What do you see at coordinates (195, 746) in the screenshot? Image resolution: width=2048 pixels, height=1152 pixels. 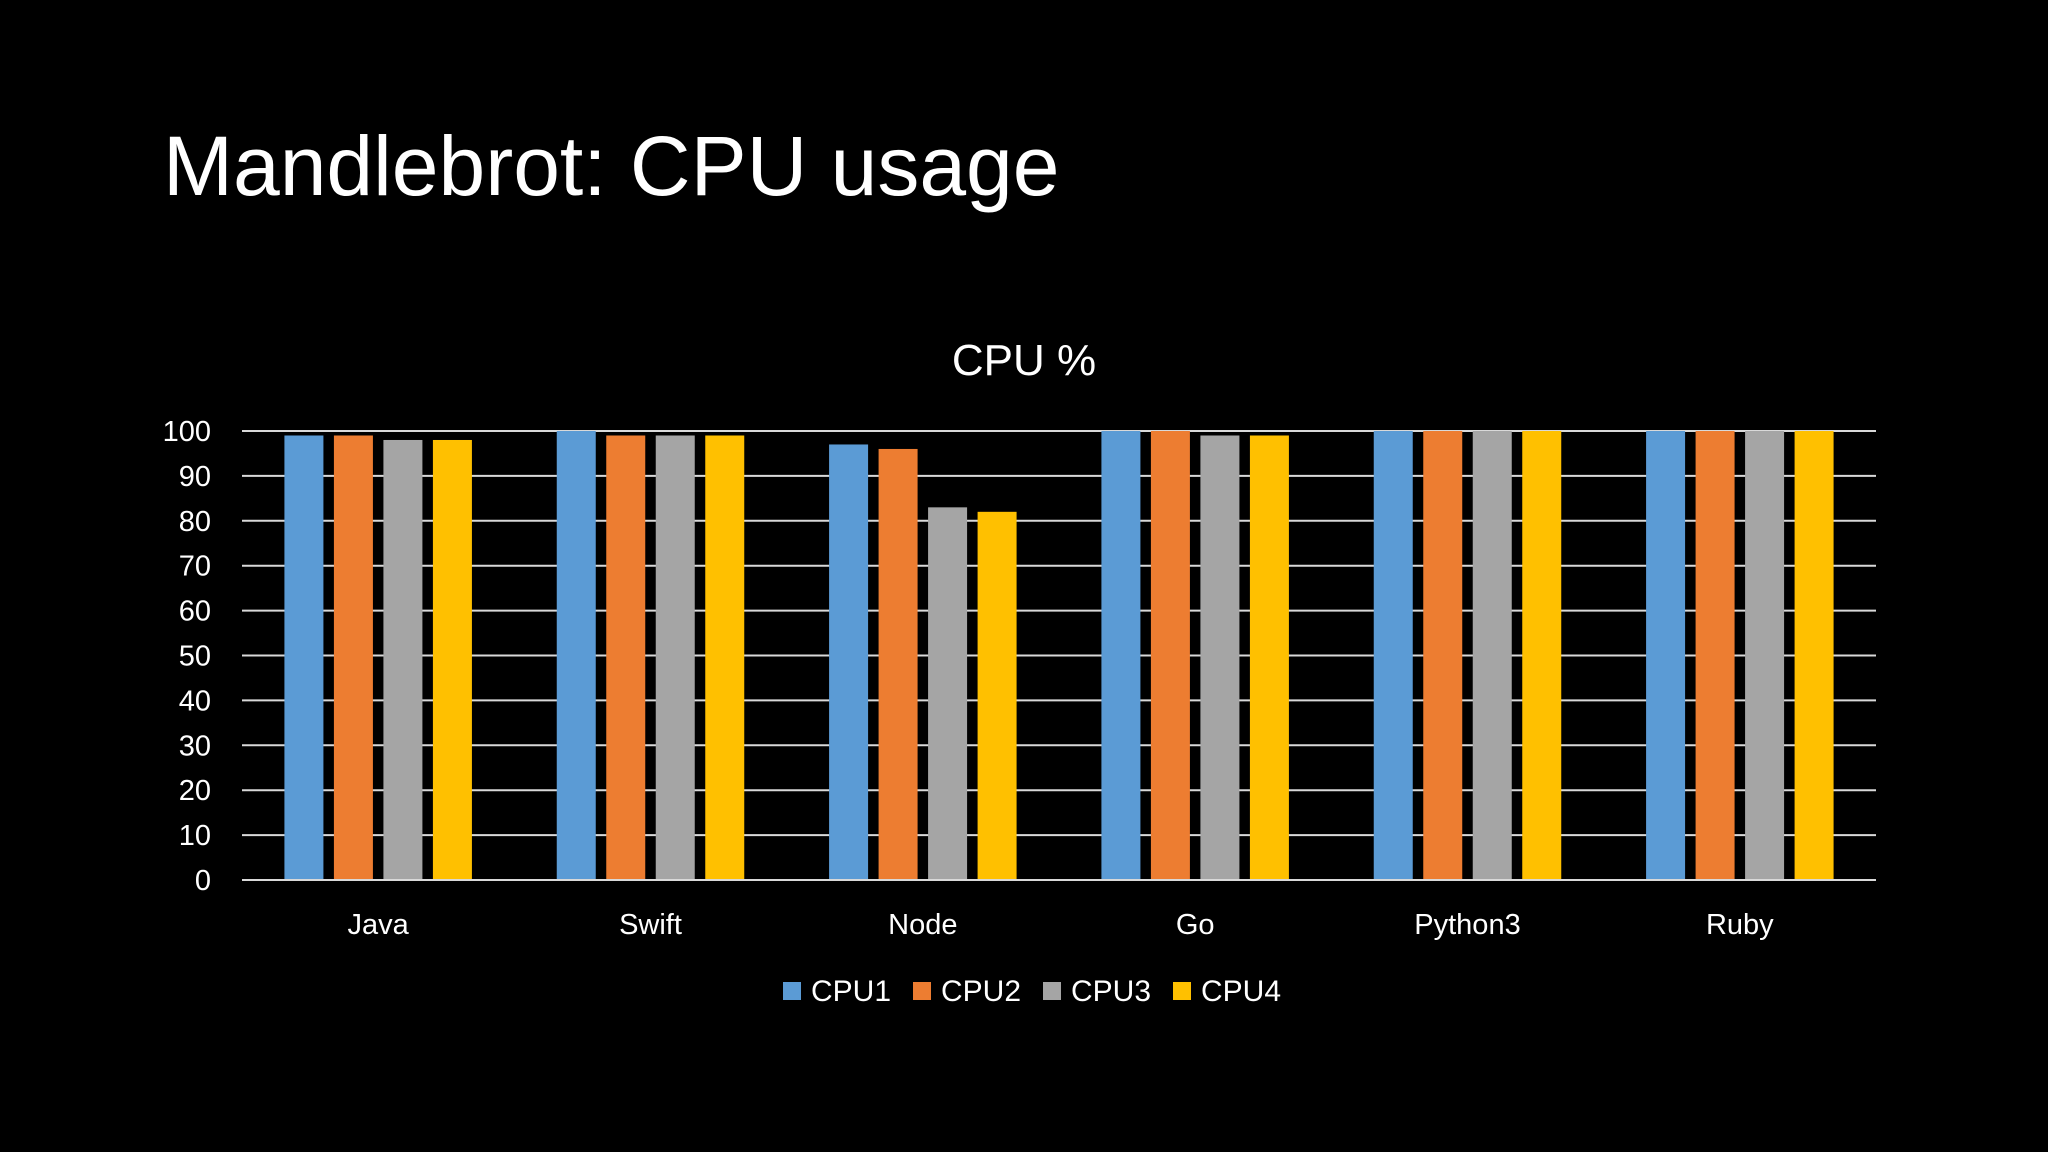 I see `y-tick-label: 30` at bounding box center [195, 746].